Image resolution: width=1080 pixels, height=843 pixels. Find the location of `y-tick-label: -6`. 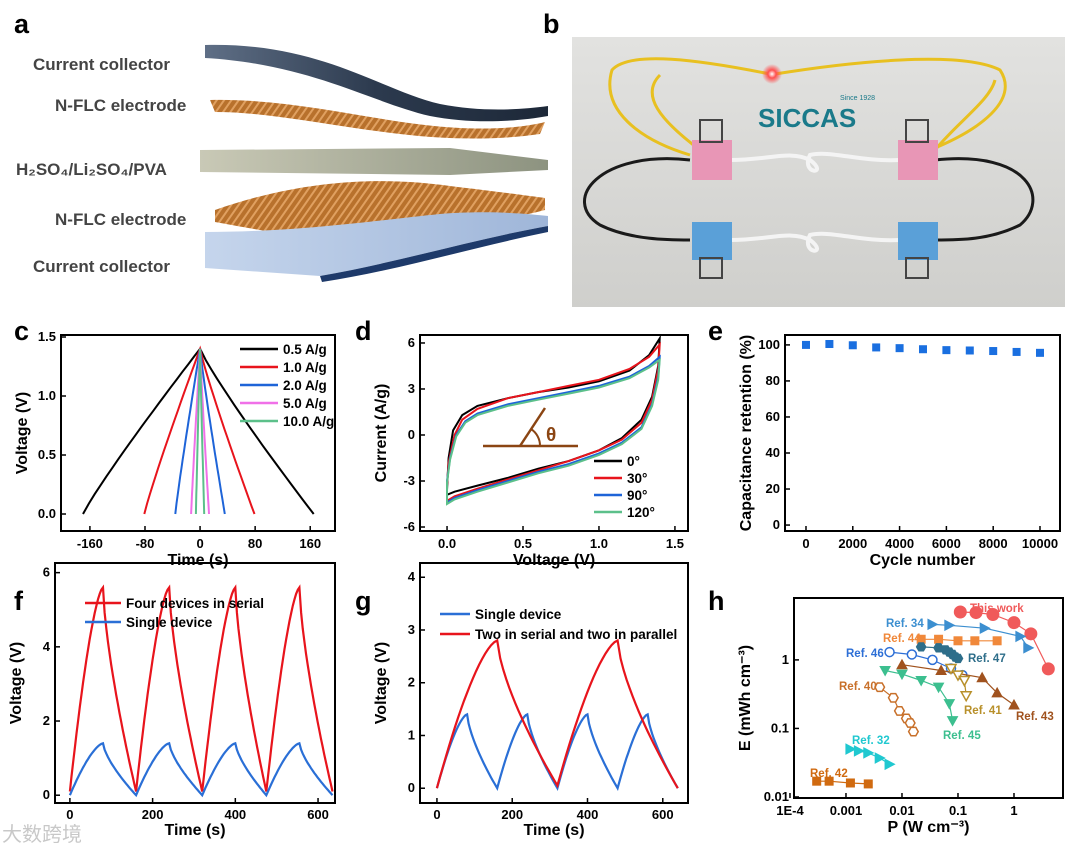

y-tick-label: -6 is located at coordinates (409, 526).